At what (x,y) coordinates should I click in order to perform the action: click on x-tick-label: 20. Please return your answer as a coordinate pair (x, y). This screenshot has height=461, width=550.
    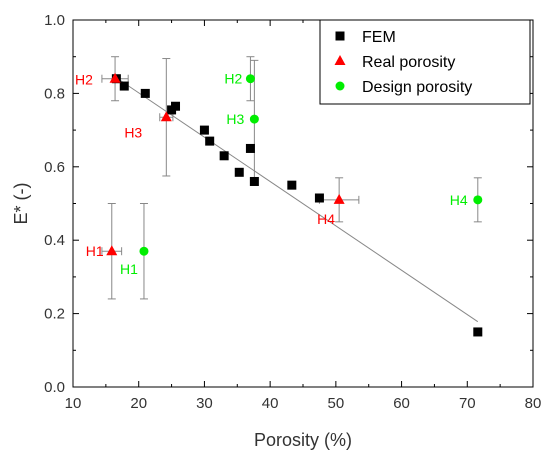
    Looking at the image, I should click on (138, 403).